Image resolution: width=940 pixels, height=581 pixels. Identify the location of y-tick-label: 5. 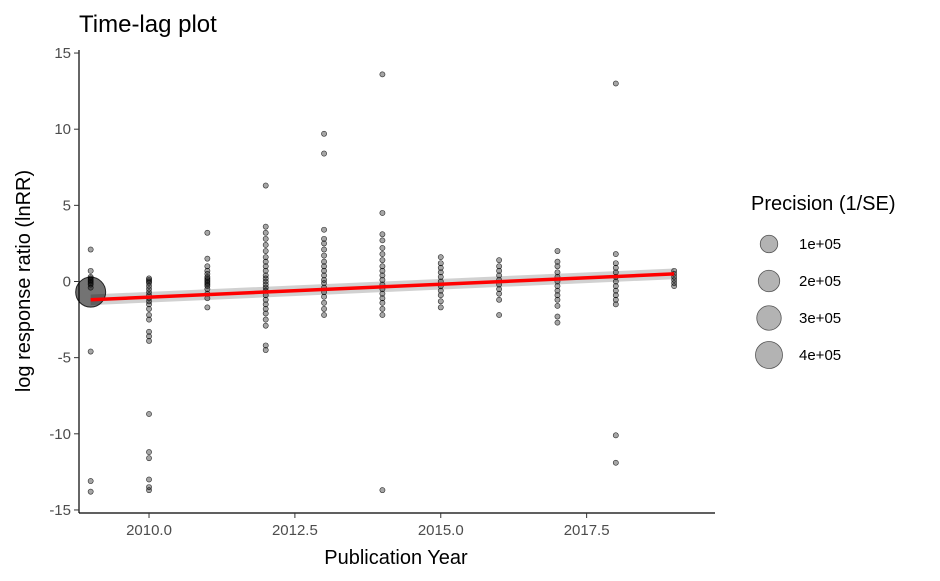
(67, 205).